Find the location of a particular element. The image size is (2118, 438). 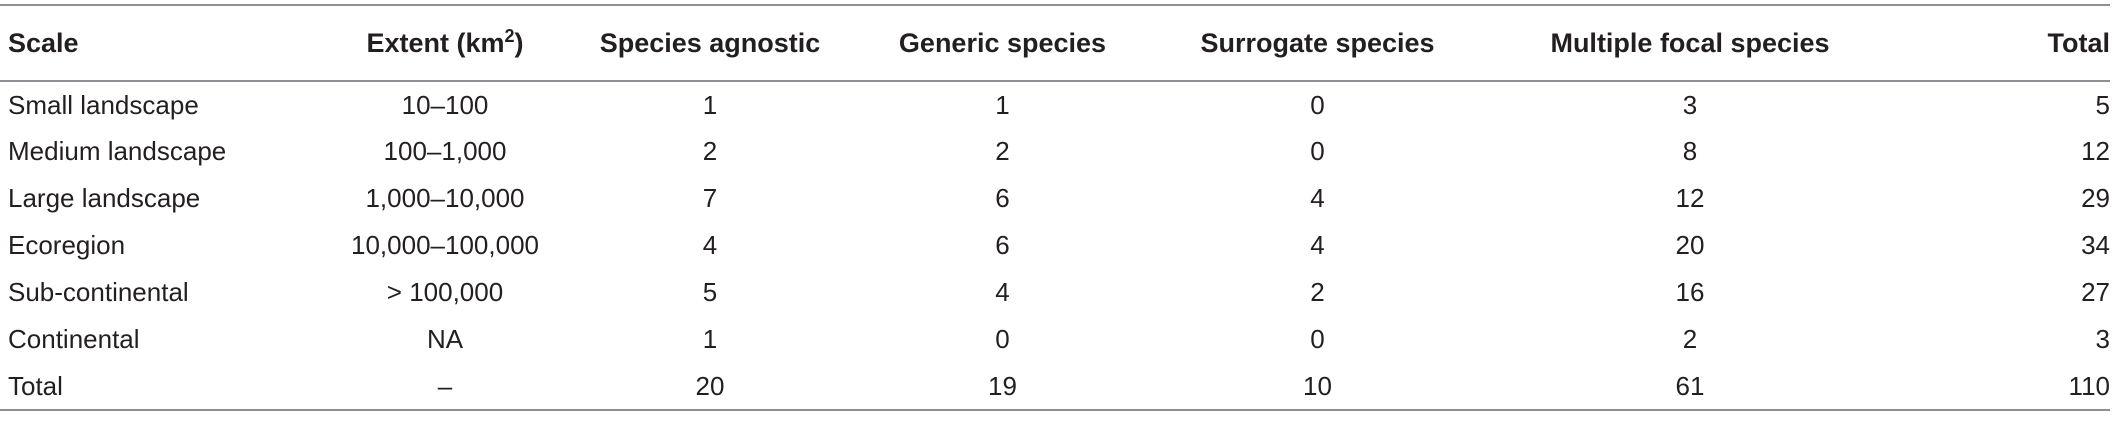

table-row: Continental NA 1 0 0 2 3 is located at coordinates (1055, 339).